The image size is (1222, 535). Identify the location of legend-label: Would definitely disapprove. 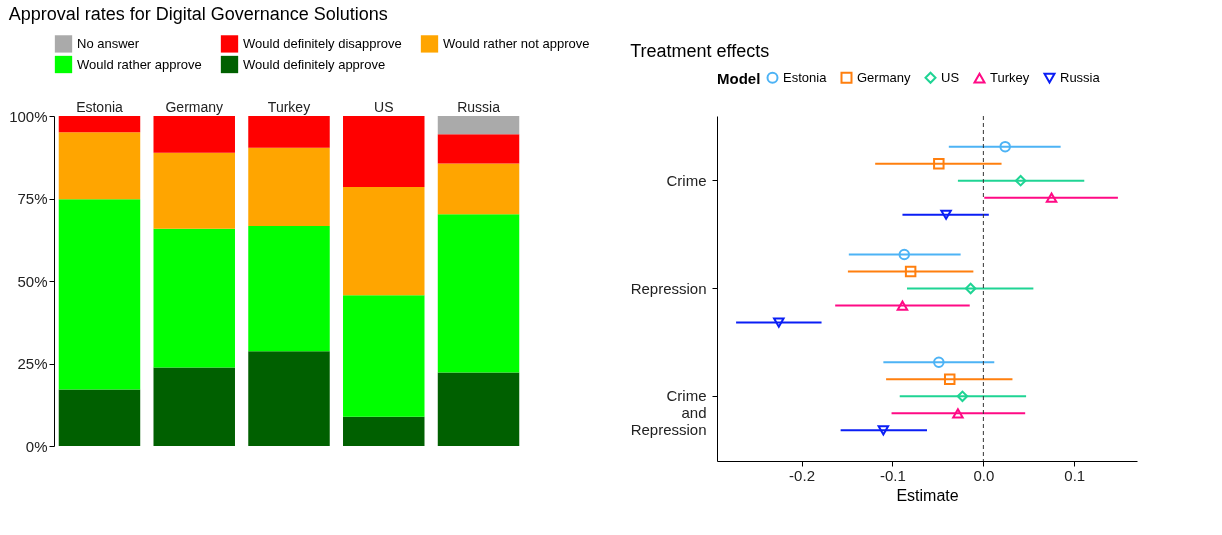
(322, 43).